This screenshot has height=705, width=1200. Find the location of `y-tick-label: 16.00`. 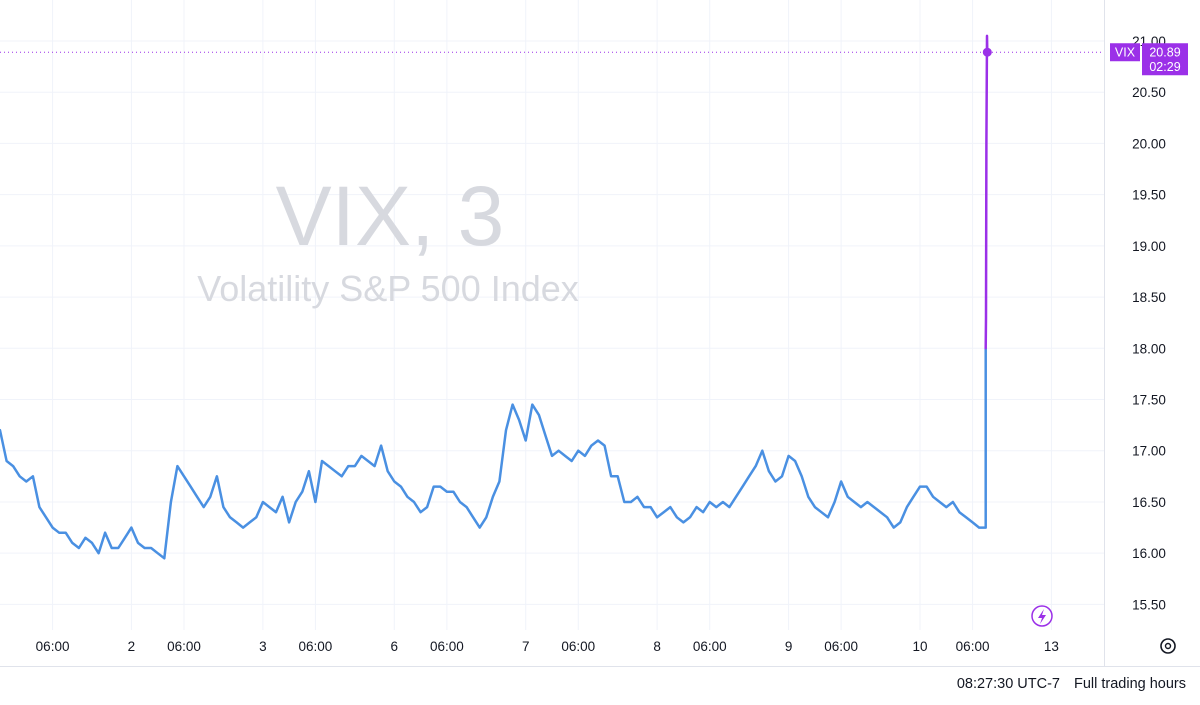

y-tick-label: 16.00 is located at coordinates (1149, 553).